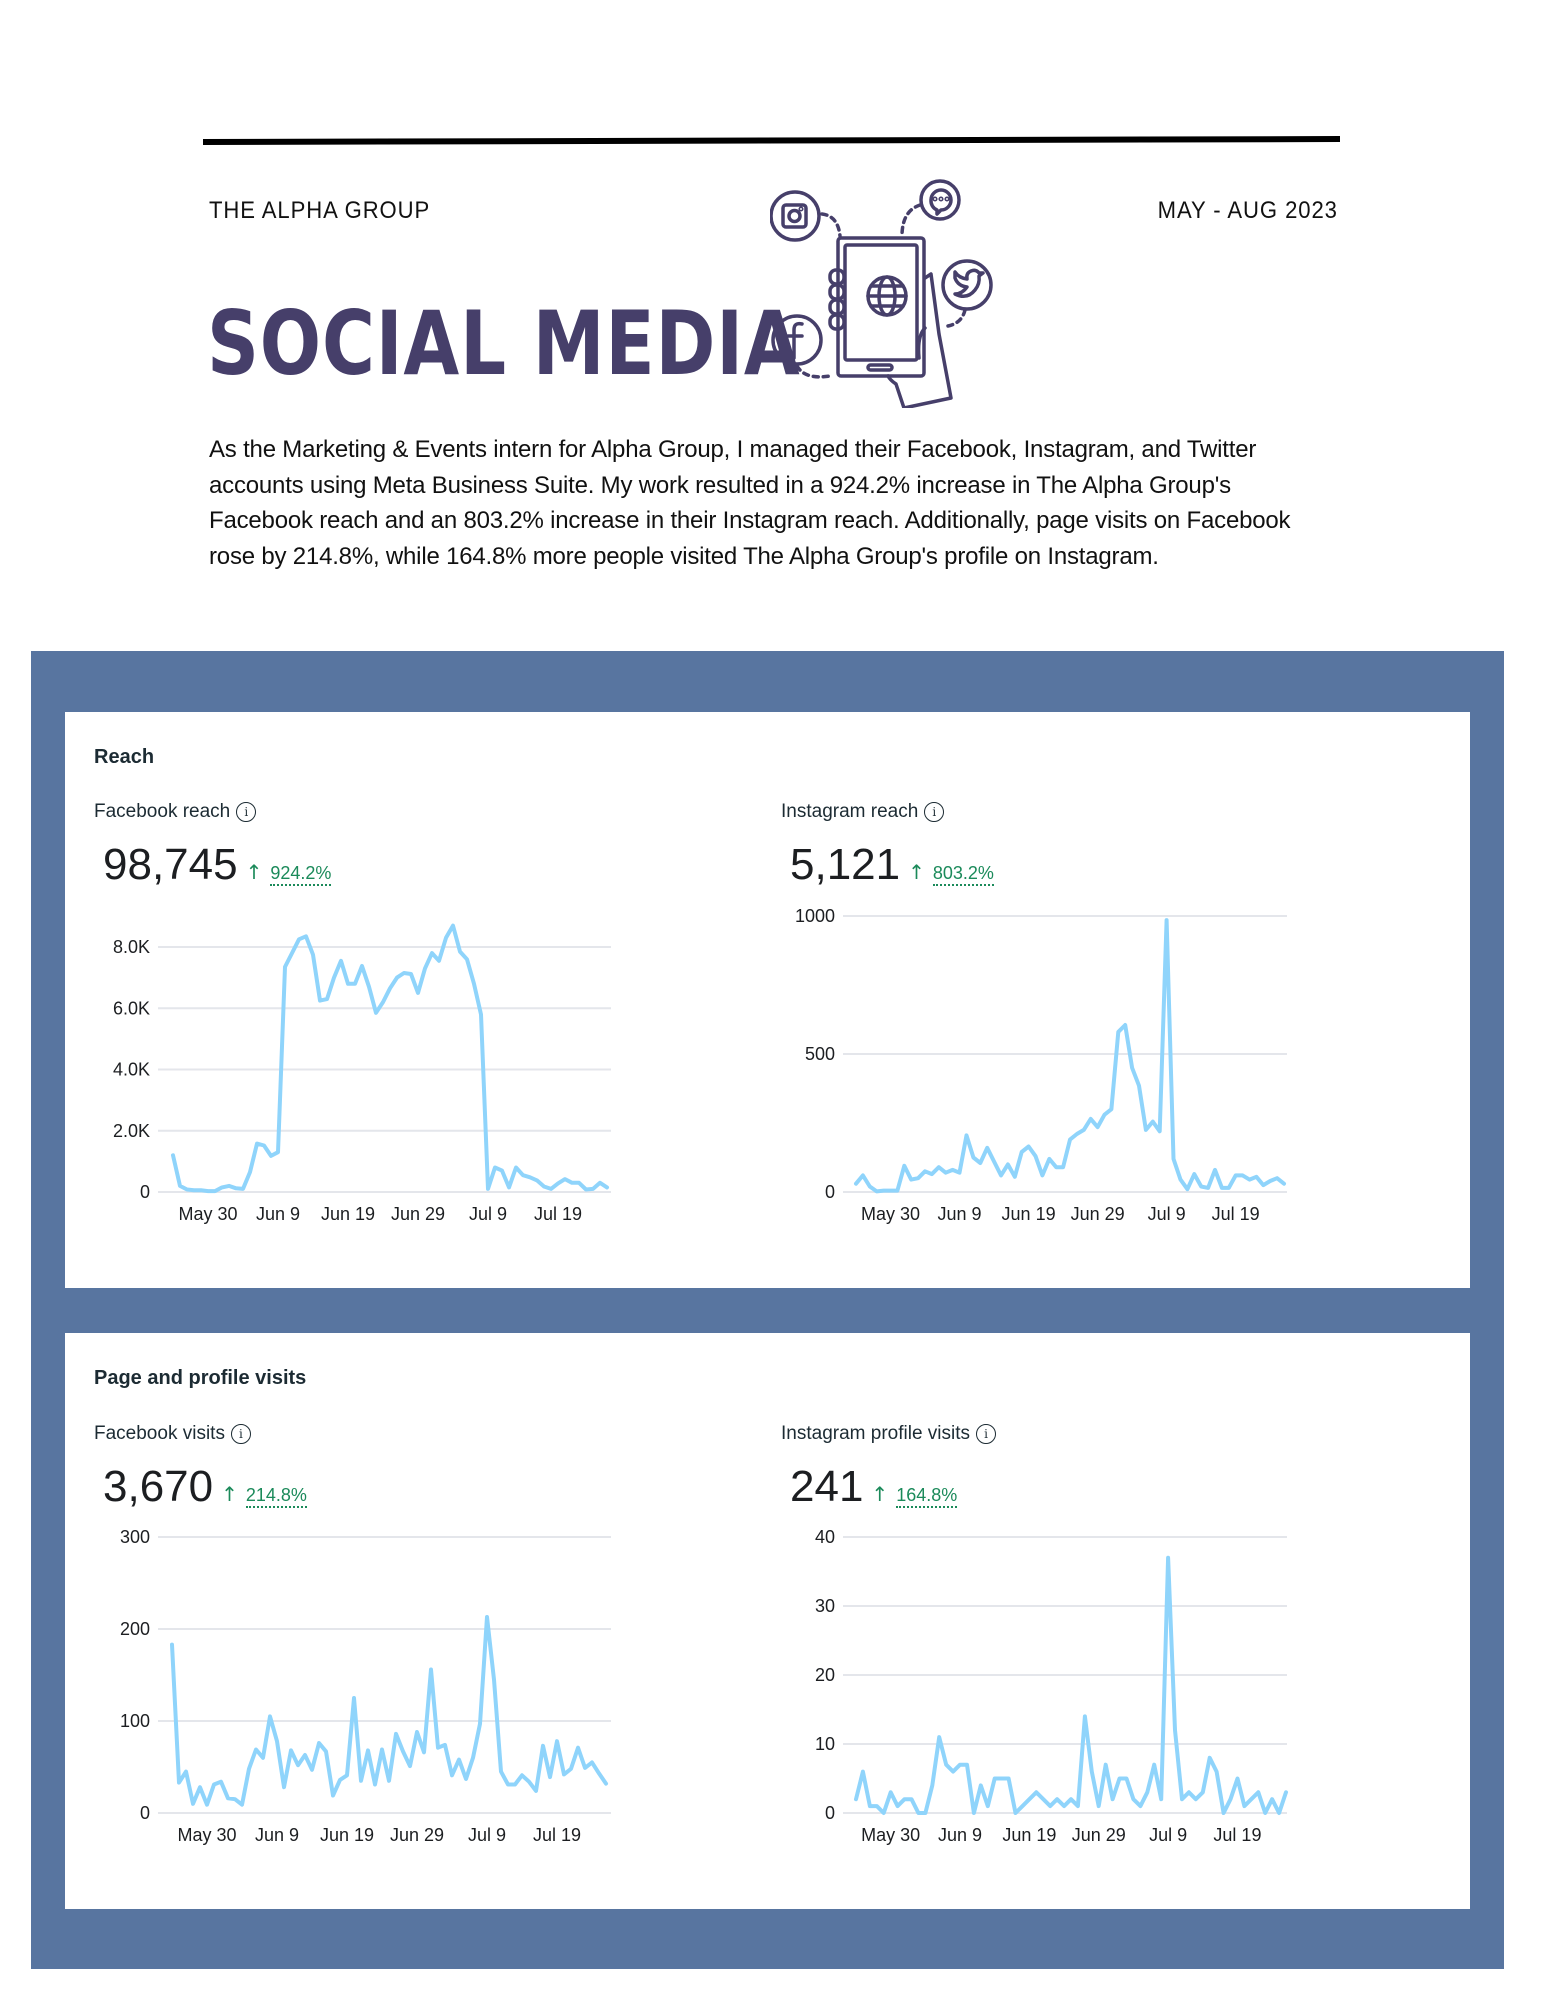  Describe the element at coordinates (170, 864) in the screenshot. I see `metric-number: 98,745` at that location.